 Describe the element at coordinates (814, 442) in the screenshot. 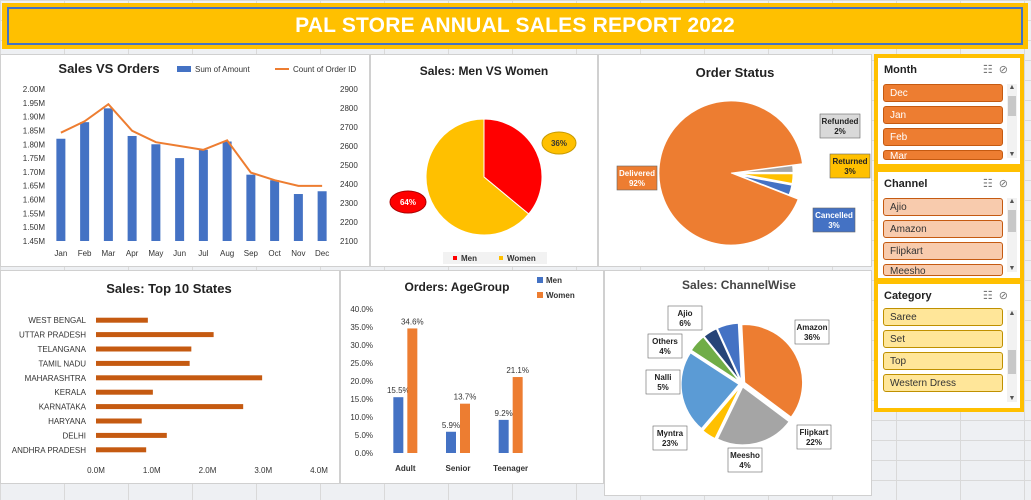

I see `data-label-flipkart-text: 22%` at that location.